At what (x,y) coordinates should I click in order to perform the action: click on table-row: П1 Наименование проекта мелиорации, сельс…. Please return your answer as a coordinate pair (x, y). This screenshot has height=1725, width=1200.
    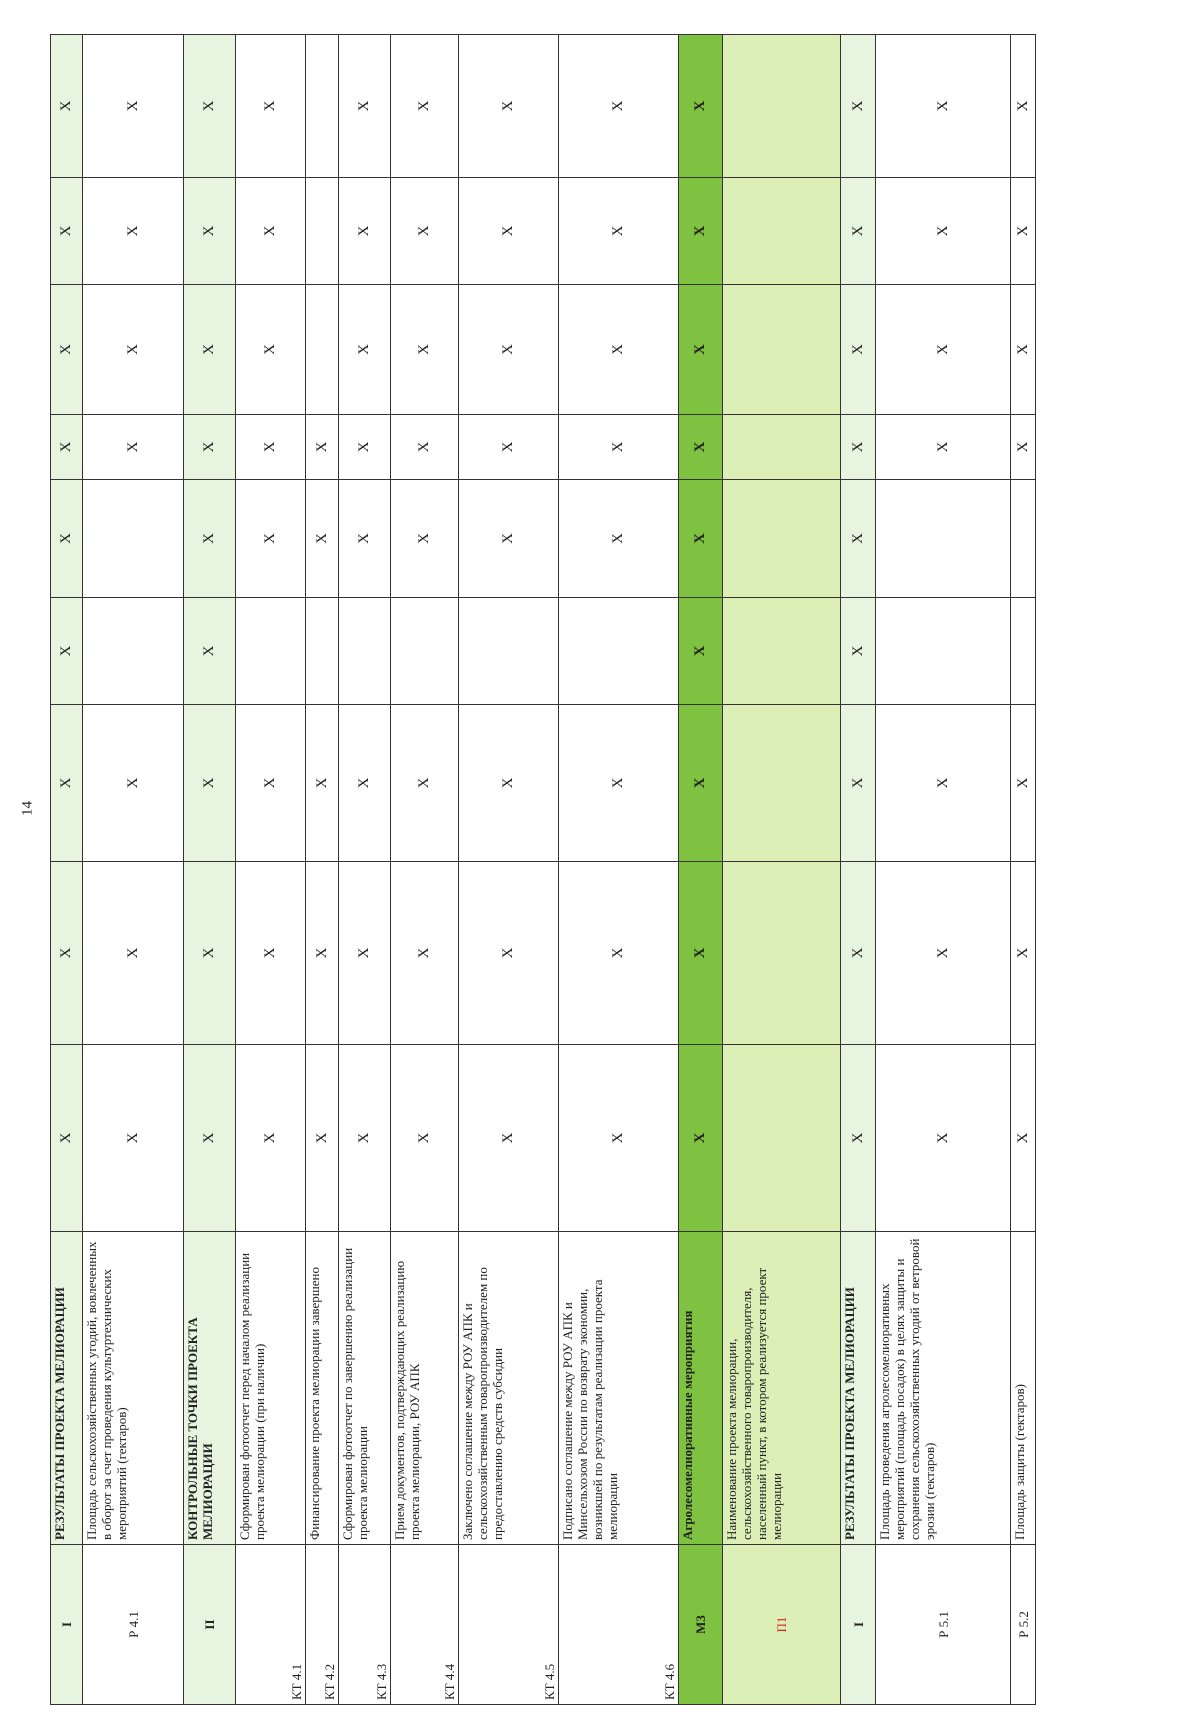
    Looking at the image, I should click on (781, 869).